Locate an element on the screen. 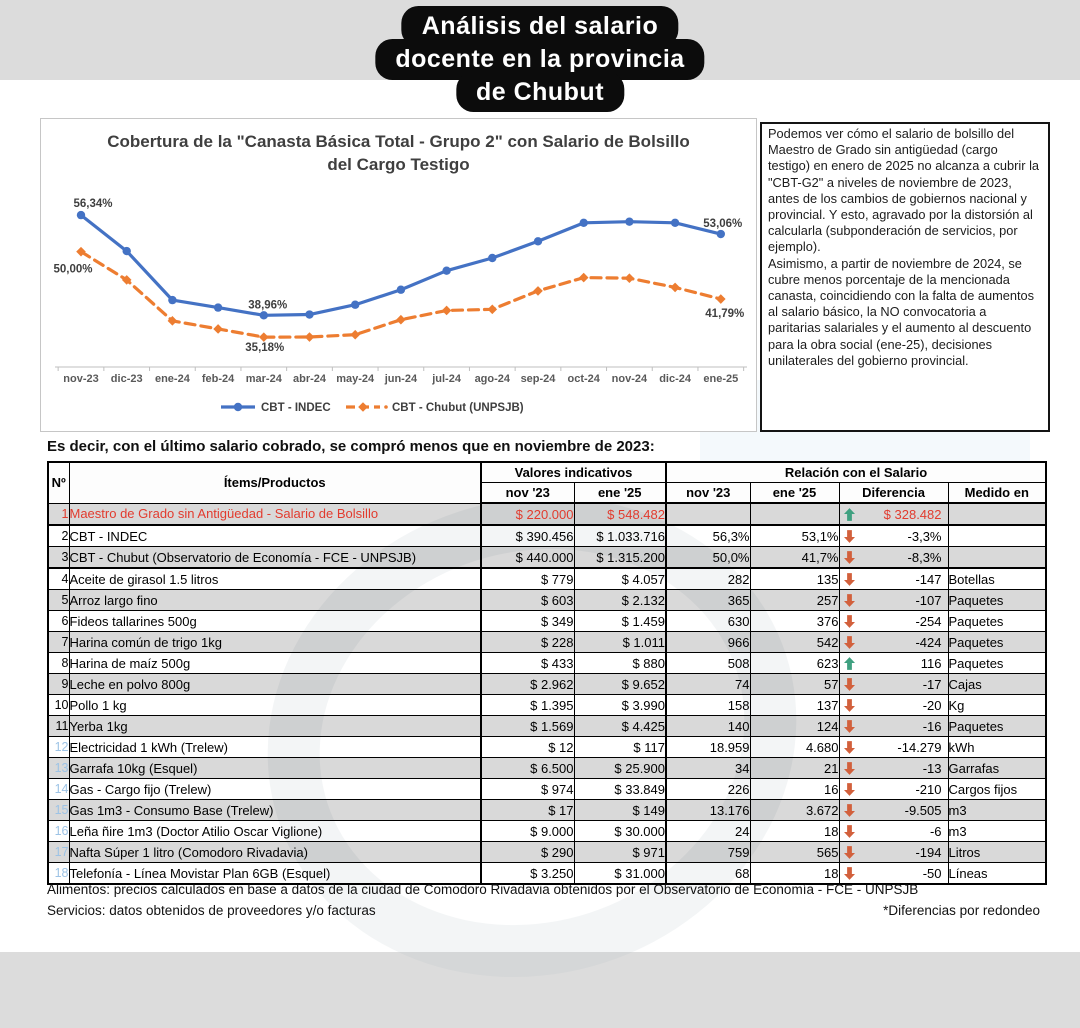 The image size is (1080, 1028). cell-difference: -14.279 is located at coordinates (893, 747).